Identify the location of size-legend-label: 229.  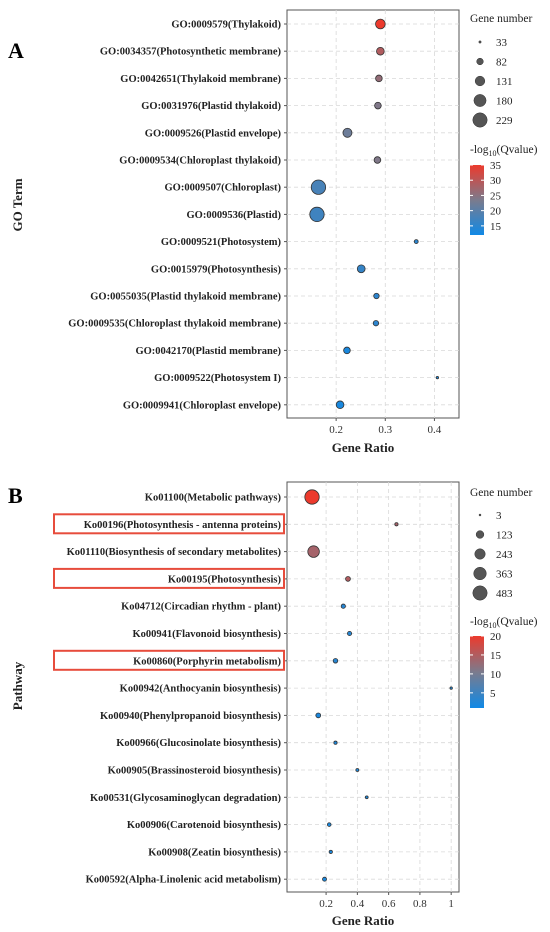
(504, 121).